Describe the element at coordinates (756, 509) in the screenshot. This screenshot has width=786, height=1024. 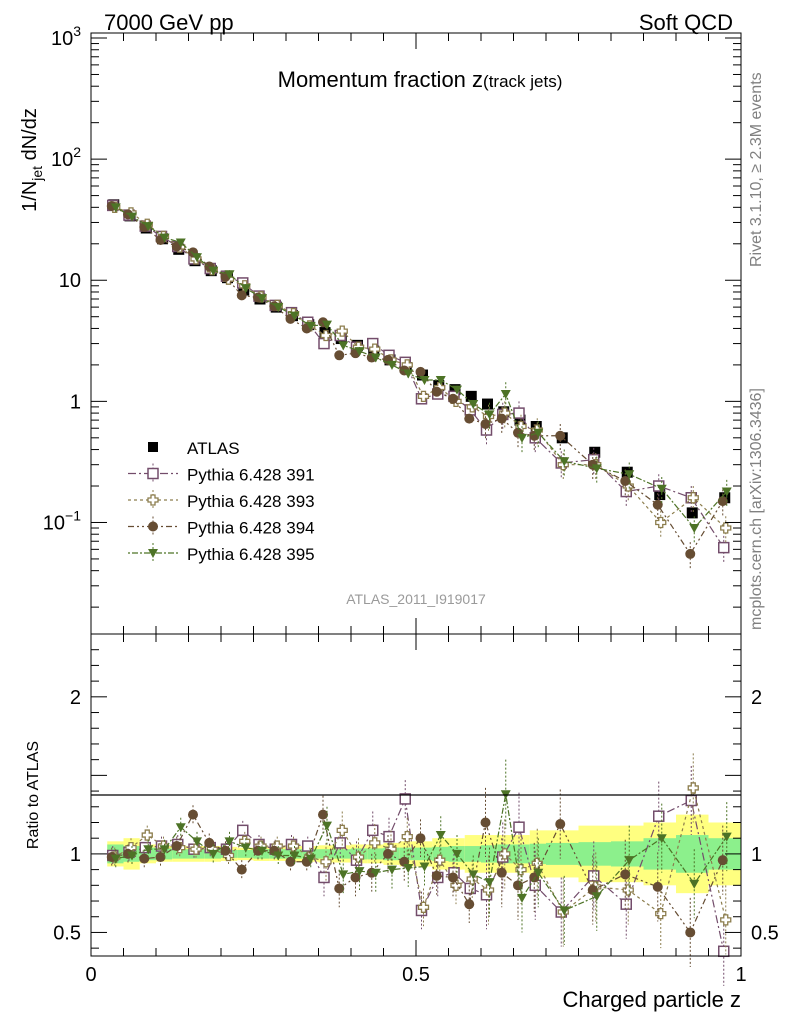
I see `mcplots-label: mcplots.cern.ch [arXiv:1306.3436]` at that location.